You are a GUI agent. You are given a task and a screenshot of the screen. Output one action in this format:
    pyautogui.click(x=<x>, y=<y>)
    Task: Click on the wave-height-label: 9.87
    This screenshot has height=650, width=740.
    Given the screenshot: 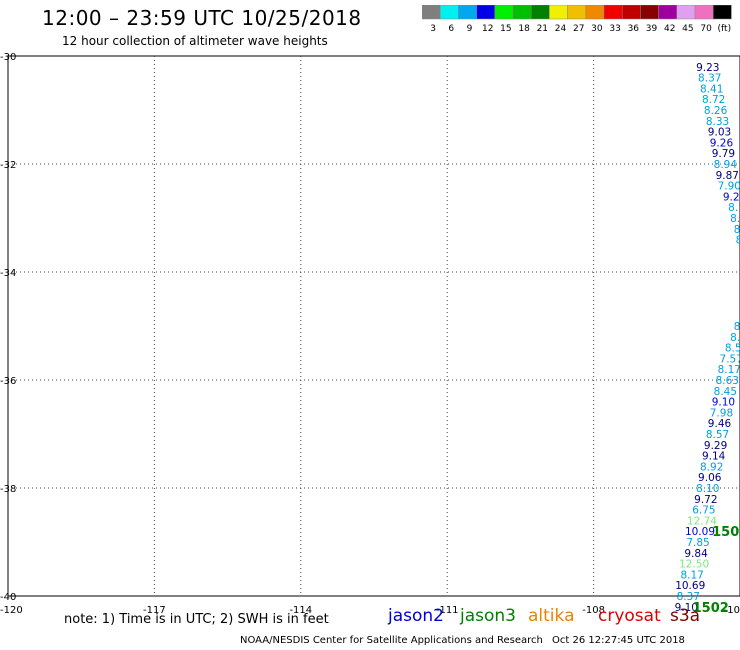 What is the action you would take?
    pyautogui.click(x=727, y=176)
    